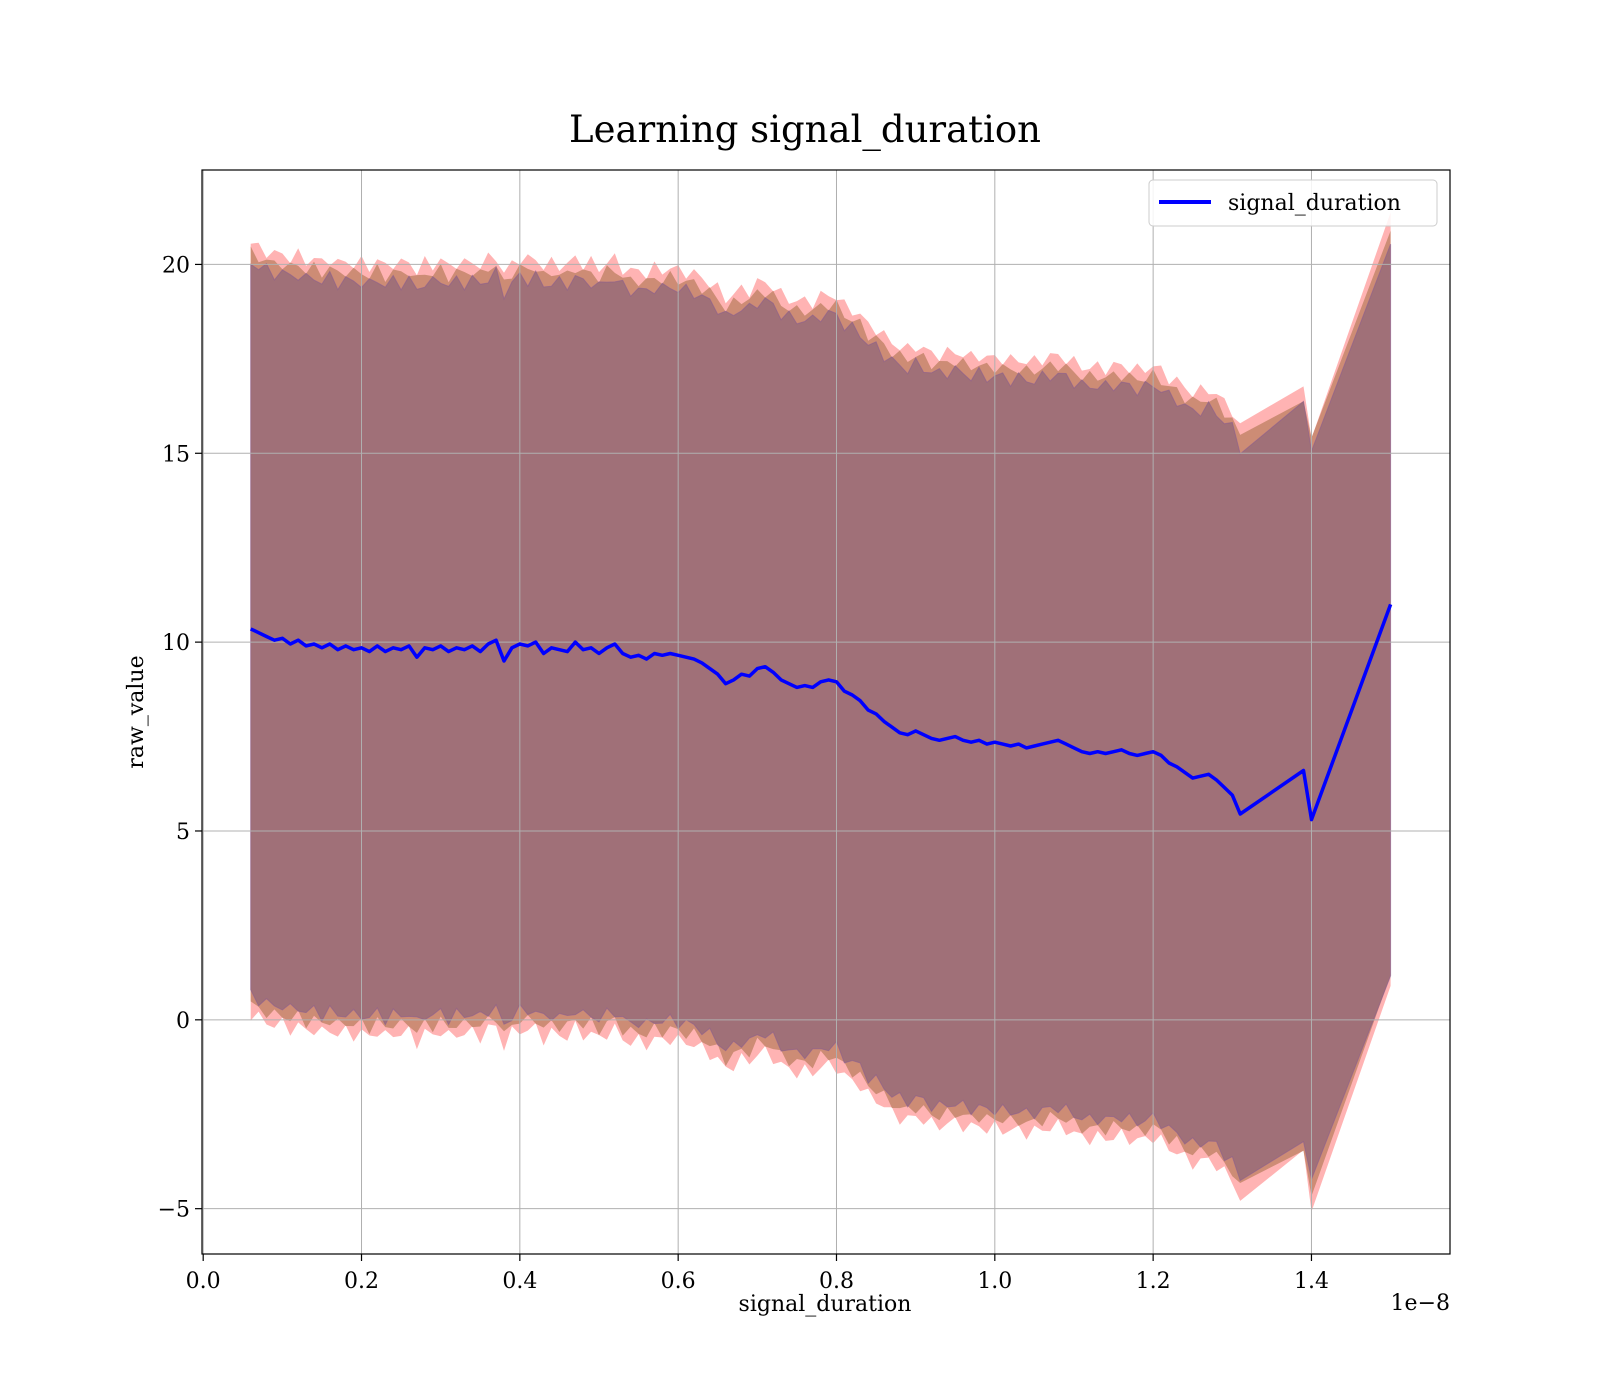 The image size is (1600, 1400). What do you see at coordinates (183, 1021) in the screenshot?
I see `y-tick-label-1: 0` at bounding box center [183, 1021].